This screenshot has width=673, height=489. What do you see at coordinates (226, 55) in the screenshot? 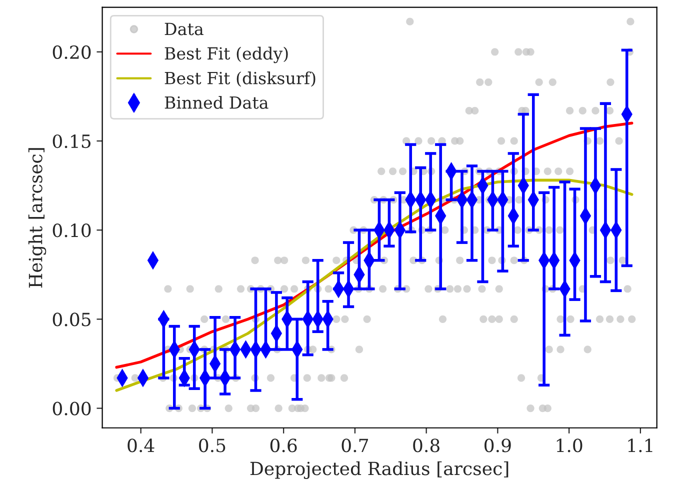
I see `legend-label: Best Fit (eddy)` at bounding box center [226, 55].